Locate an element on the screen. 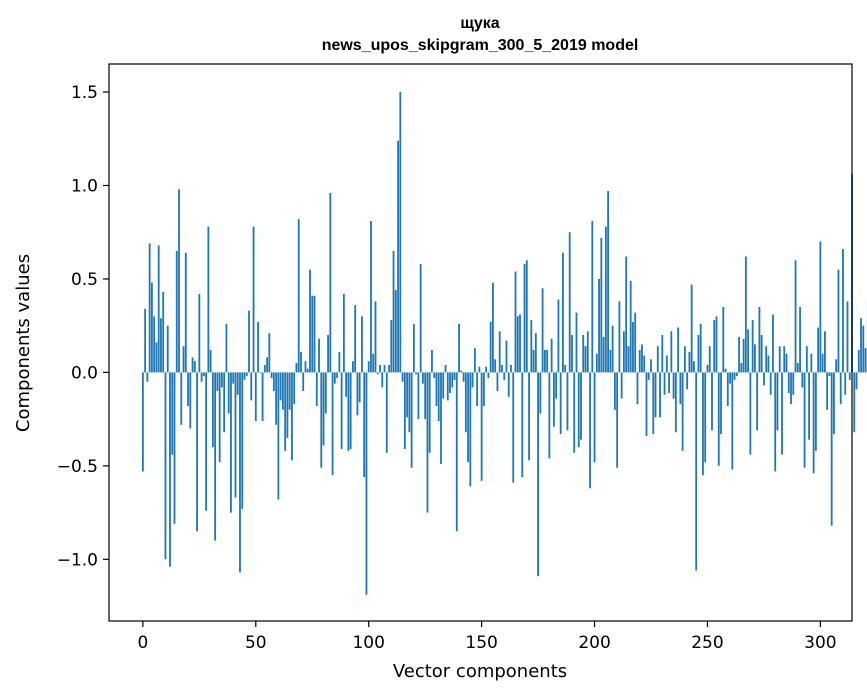 The height and width of the screenshot is (696, 867). chart-title-line2: news_upos_skipgram_300_5_2019 model is located at coordinates (480, 45).